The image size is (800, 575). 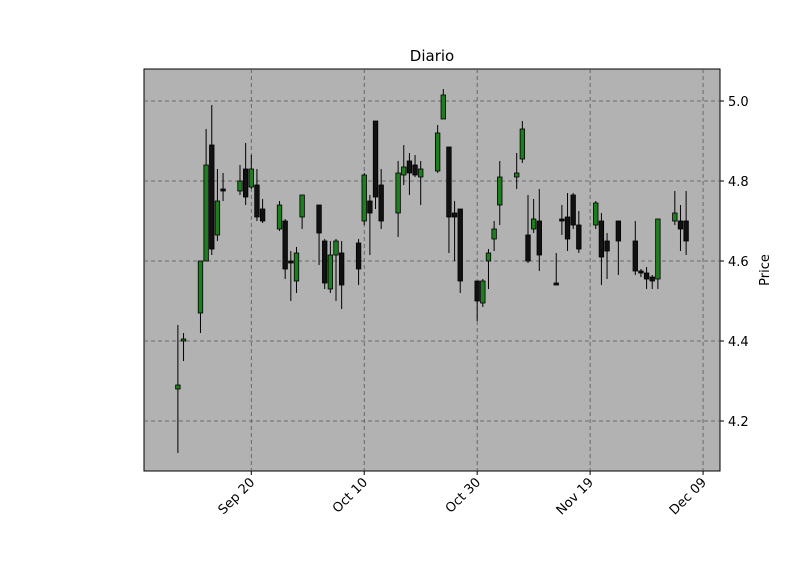 I want to click on x-tick-label: Sep 20, so click(x=237, y=496).